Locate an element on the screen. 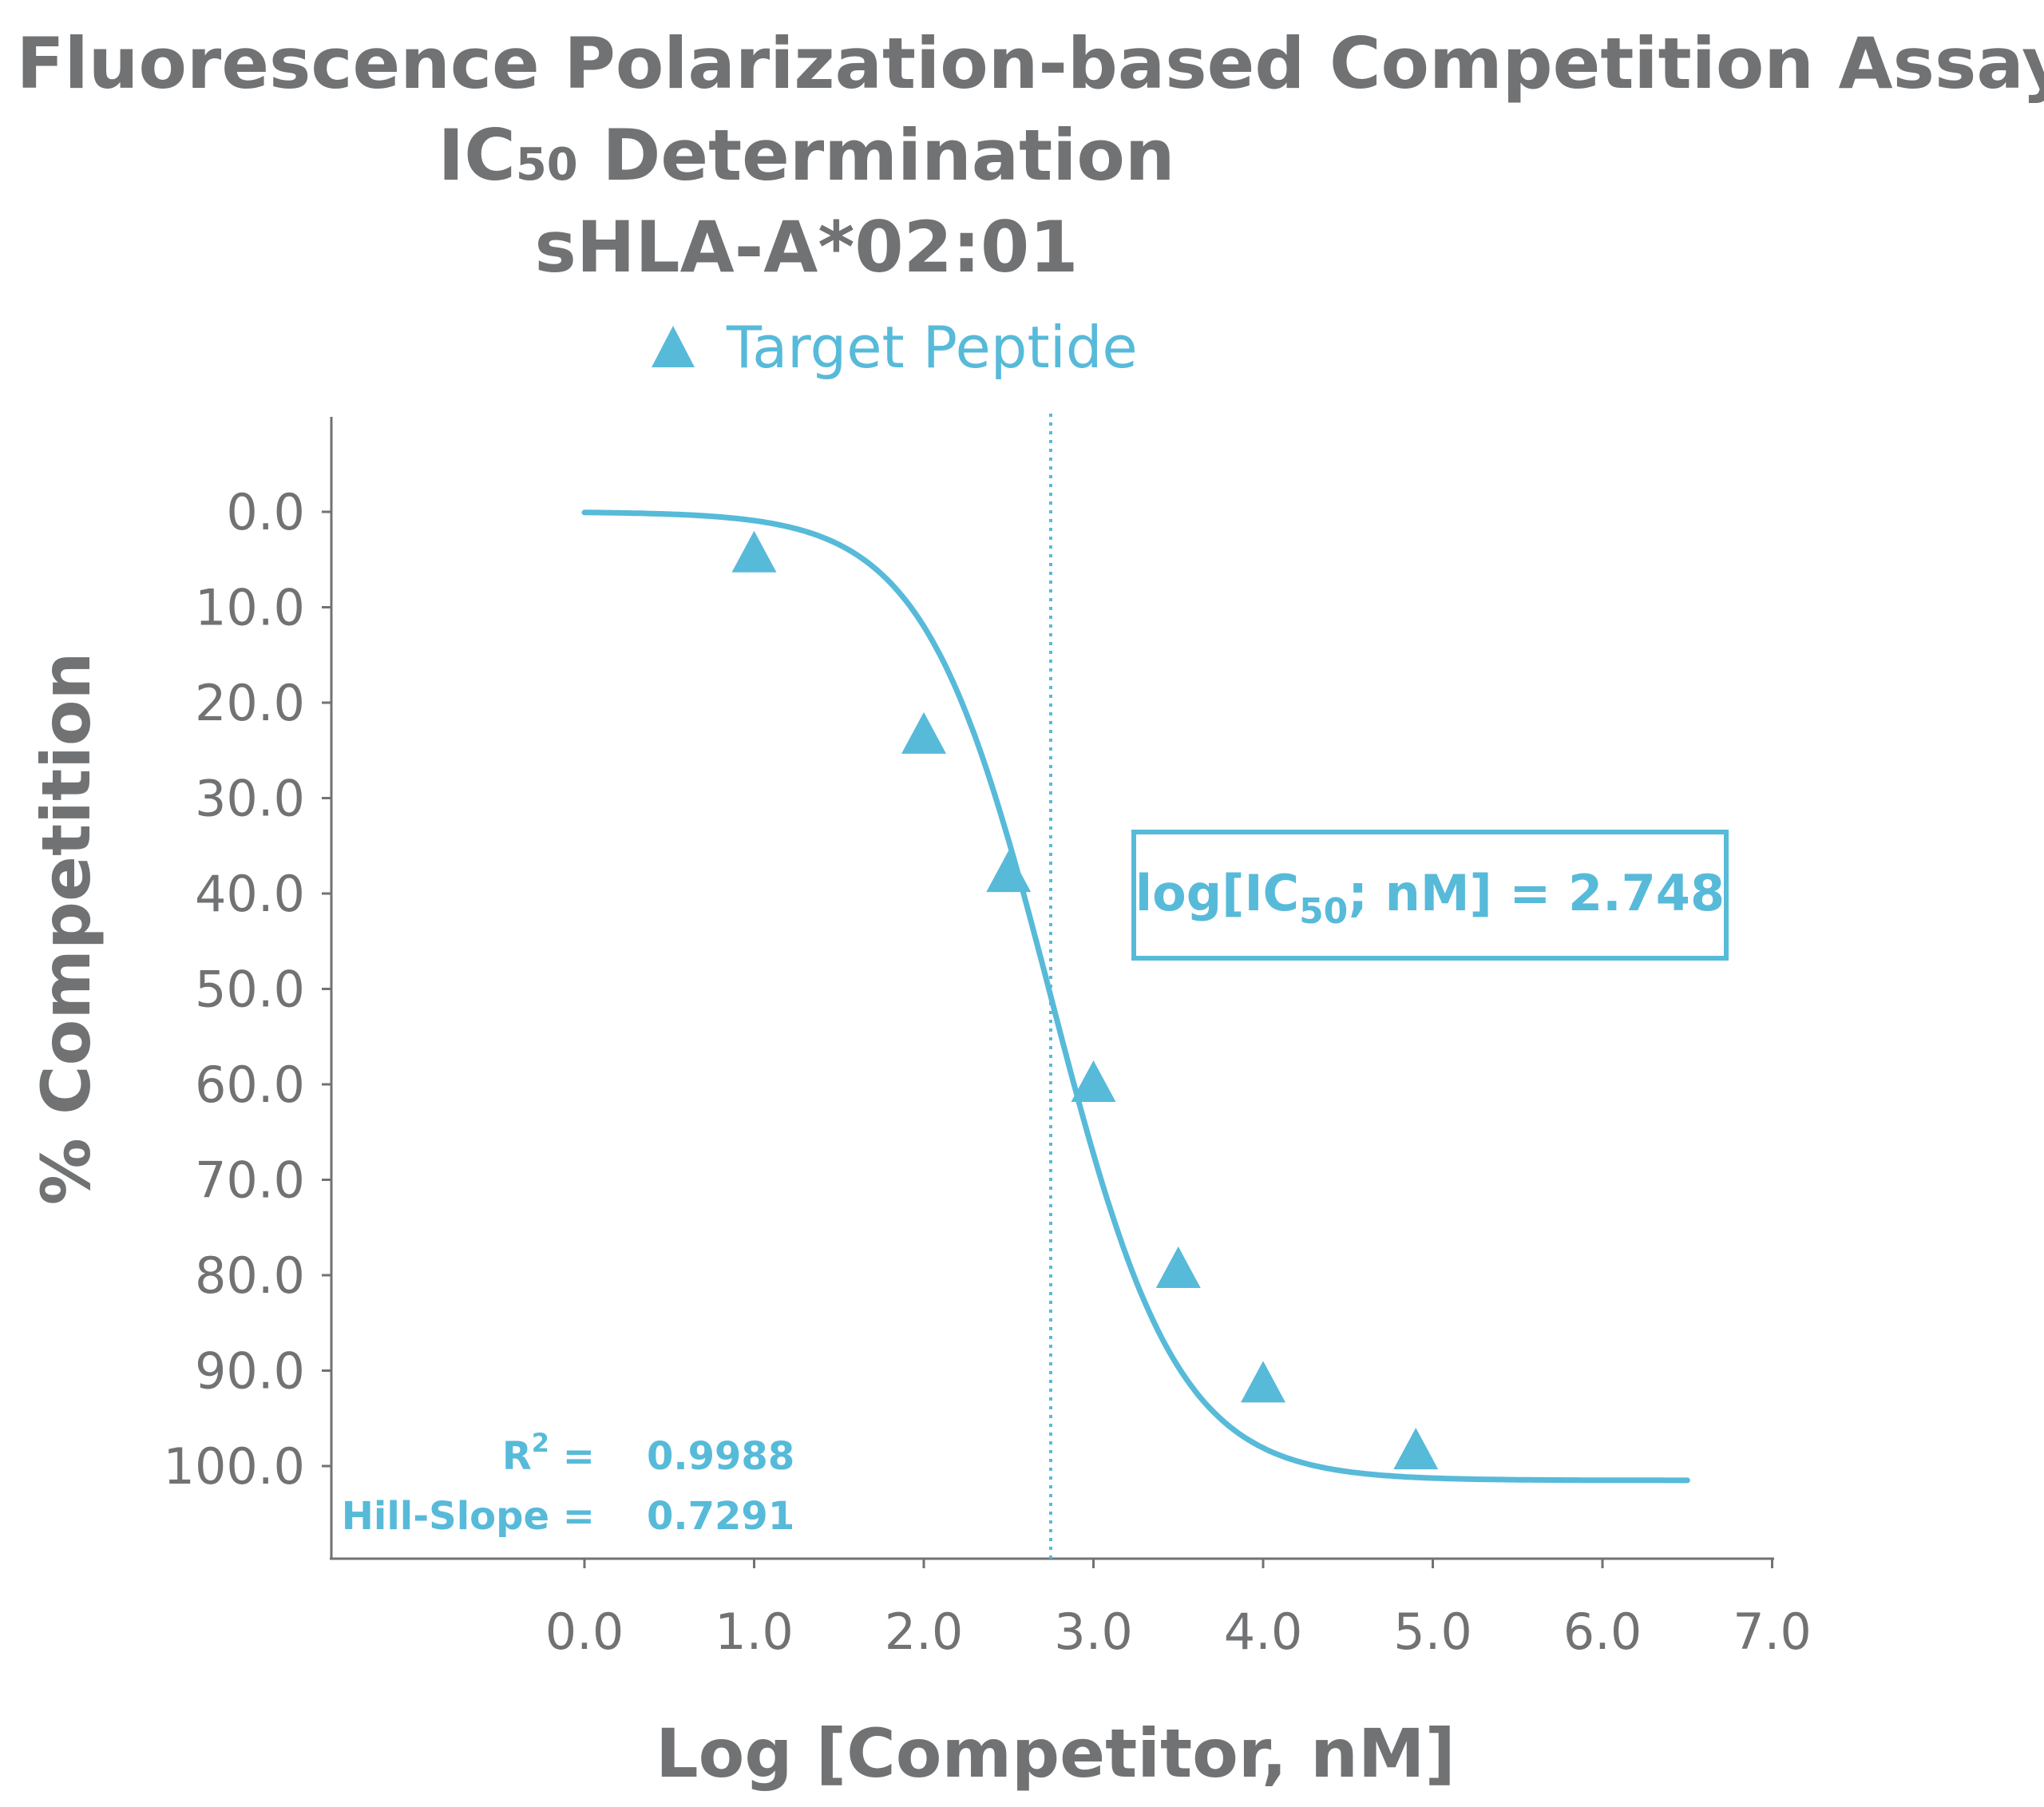 The height and width of the screenshot is (1807, 2044). chart-title-line2: IC50 Determination is located at coordinates (806, 155).